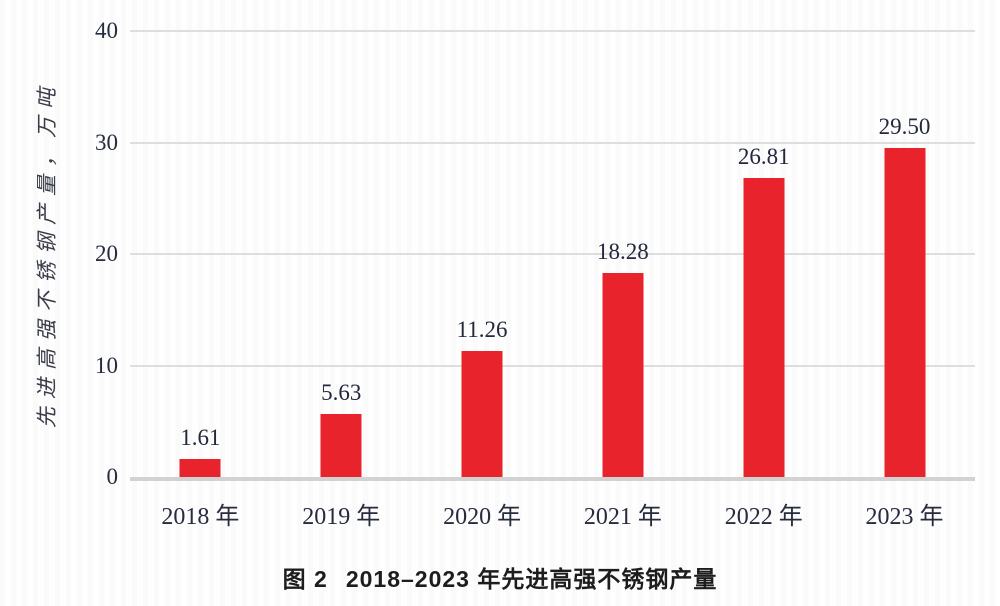 The height and width of the screenshot is (606, 1000). I want to click on y-tick-label-40: 40, so click(106, 30).